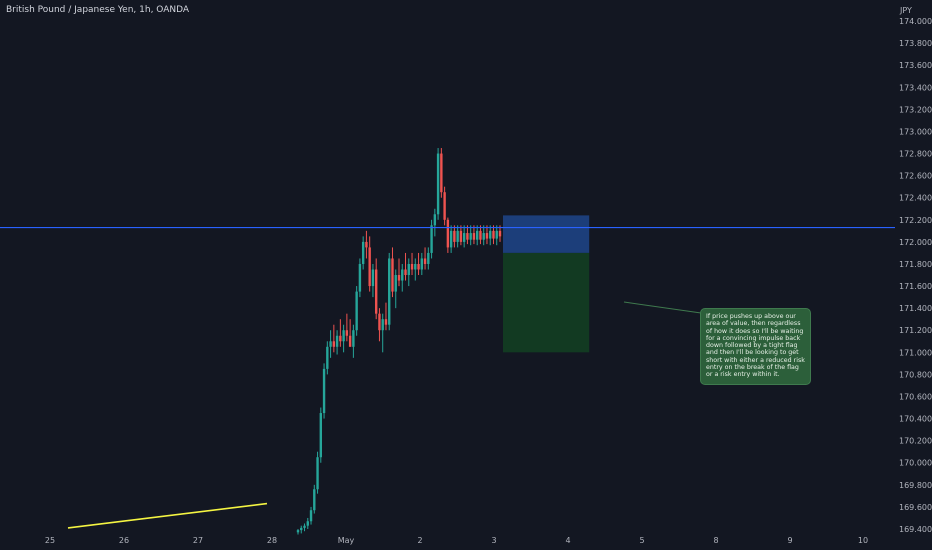 The image size is (932, 550). Describe the element at coordinates (98, 10) in the screenshot. I see `chart-title: British Pound / Japanese Yen, 1h, OANDA` at that location.